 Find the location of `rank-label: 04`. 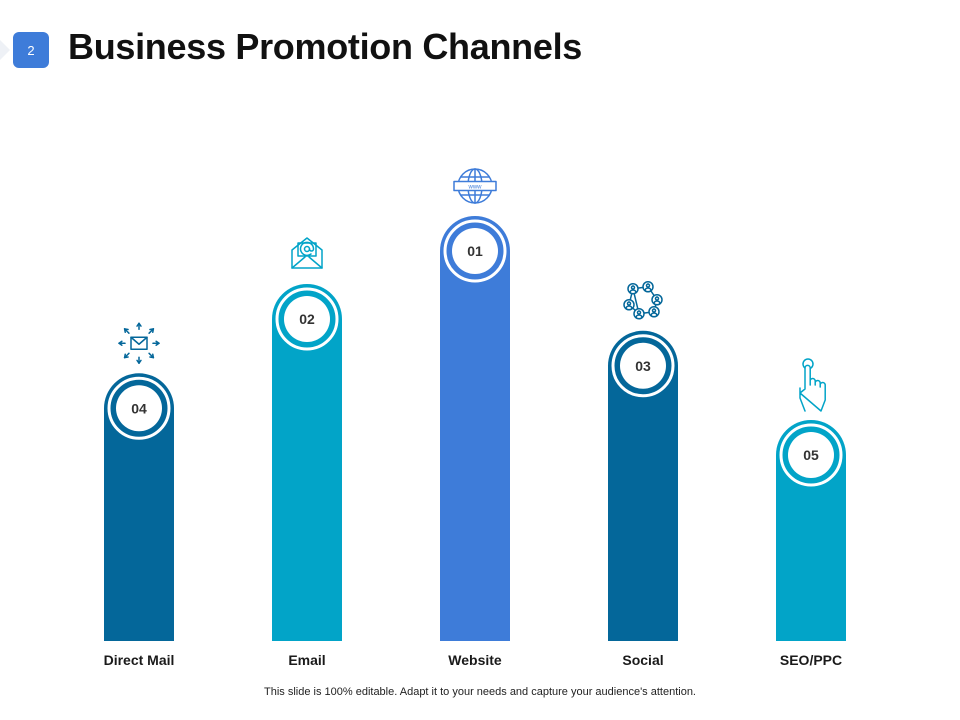

rank-label: 04 is located at coordinates (139, 408).